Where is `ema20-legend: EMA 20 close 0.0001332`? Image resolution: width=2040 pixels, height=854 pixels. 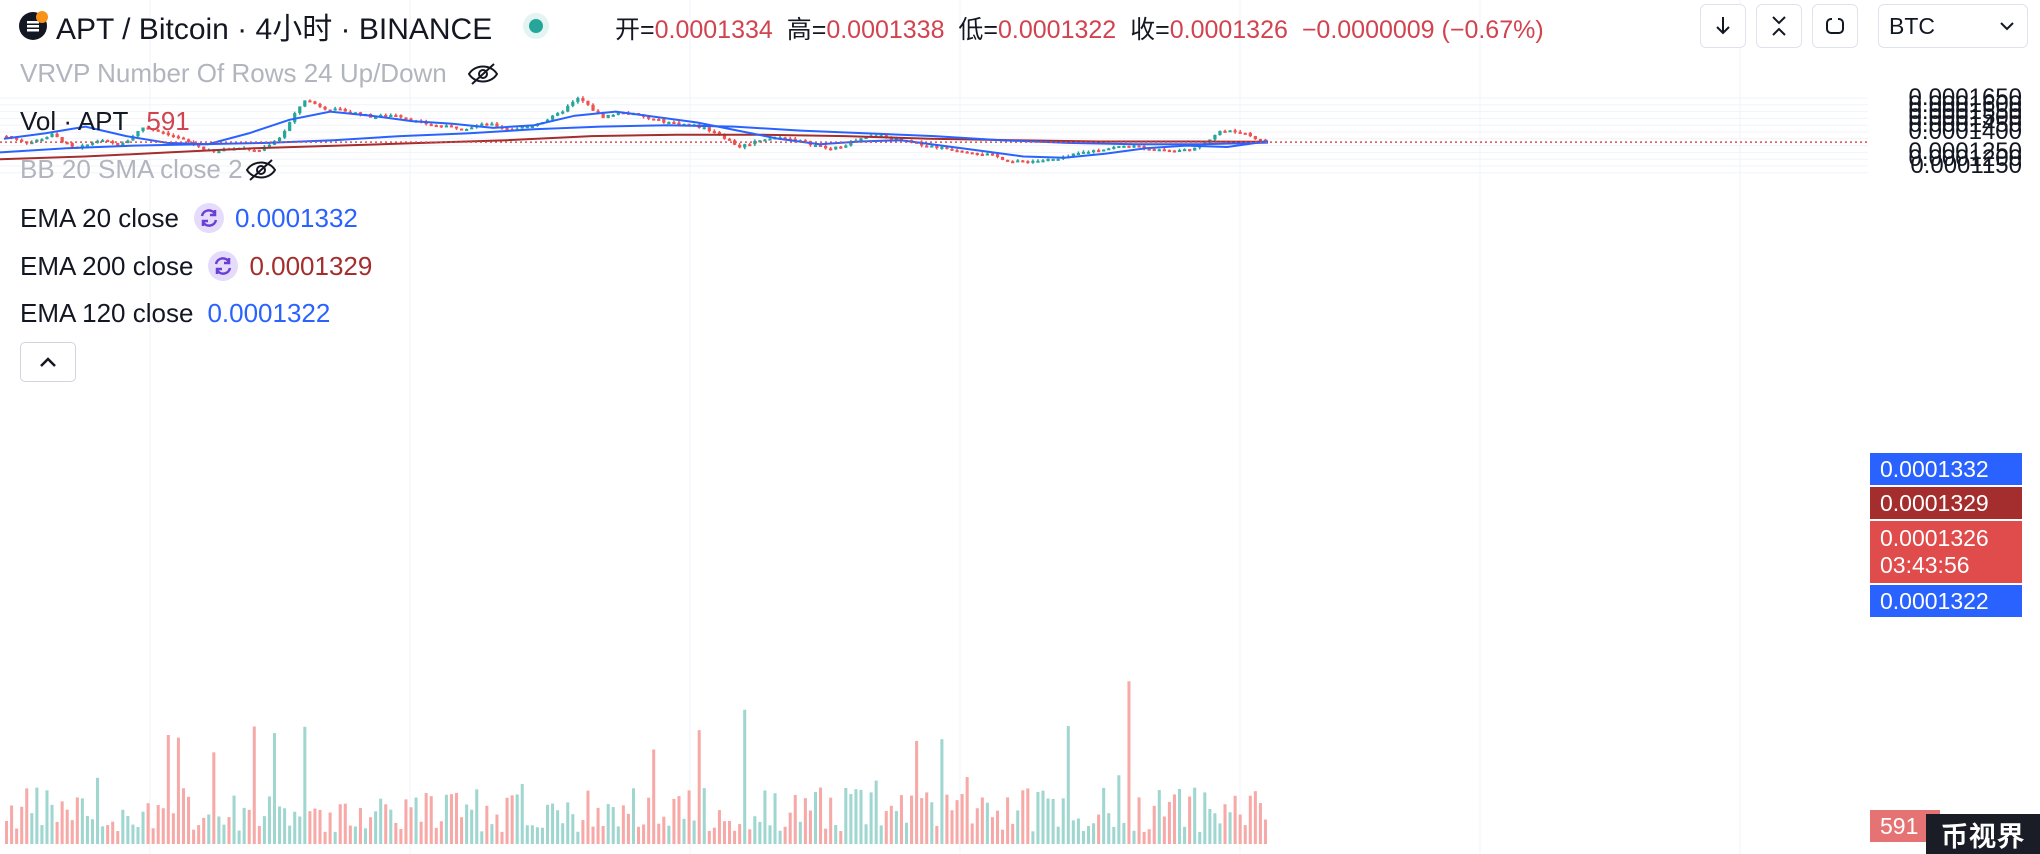 ema20-legend: EMA 20 close 0.0001332 is located at coordinates (189, 218).